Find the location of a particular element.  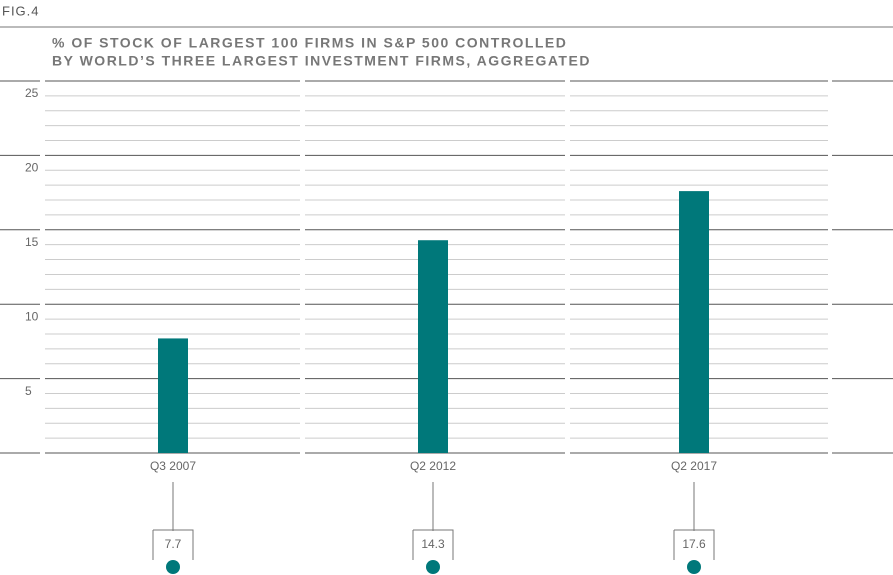

y-tick-label: 10 is located at coordinates (32, 316).